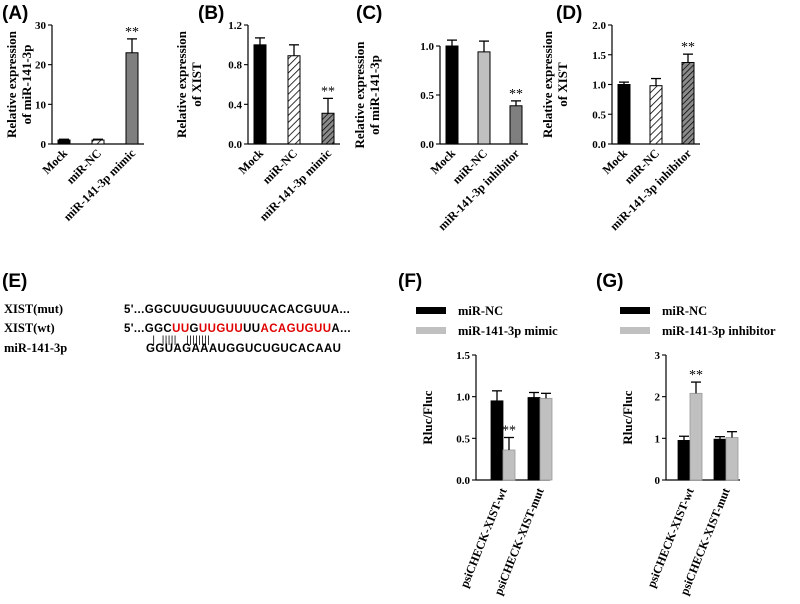 This screenshot has height=604, width=800. Describe the element at coordinates (15, 13) in the screenshot. I see `panel-label: (A)` at that location.